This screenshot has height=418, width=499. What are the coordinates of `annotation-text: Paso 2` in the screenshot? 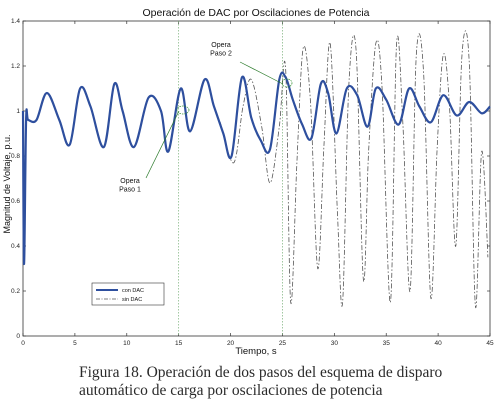 It's located at (221, 54).